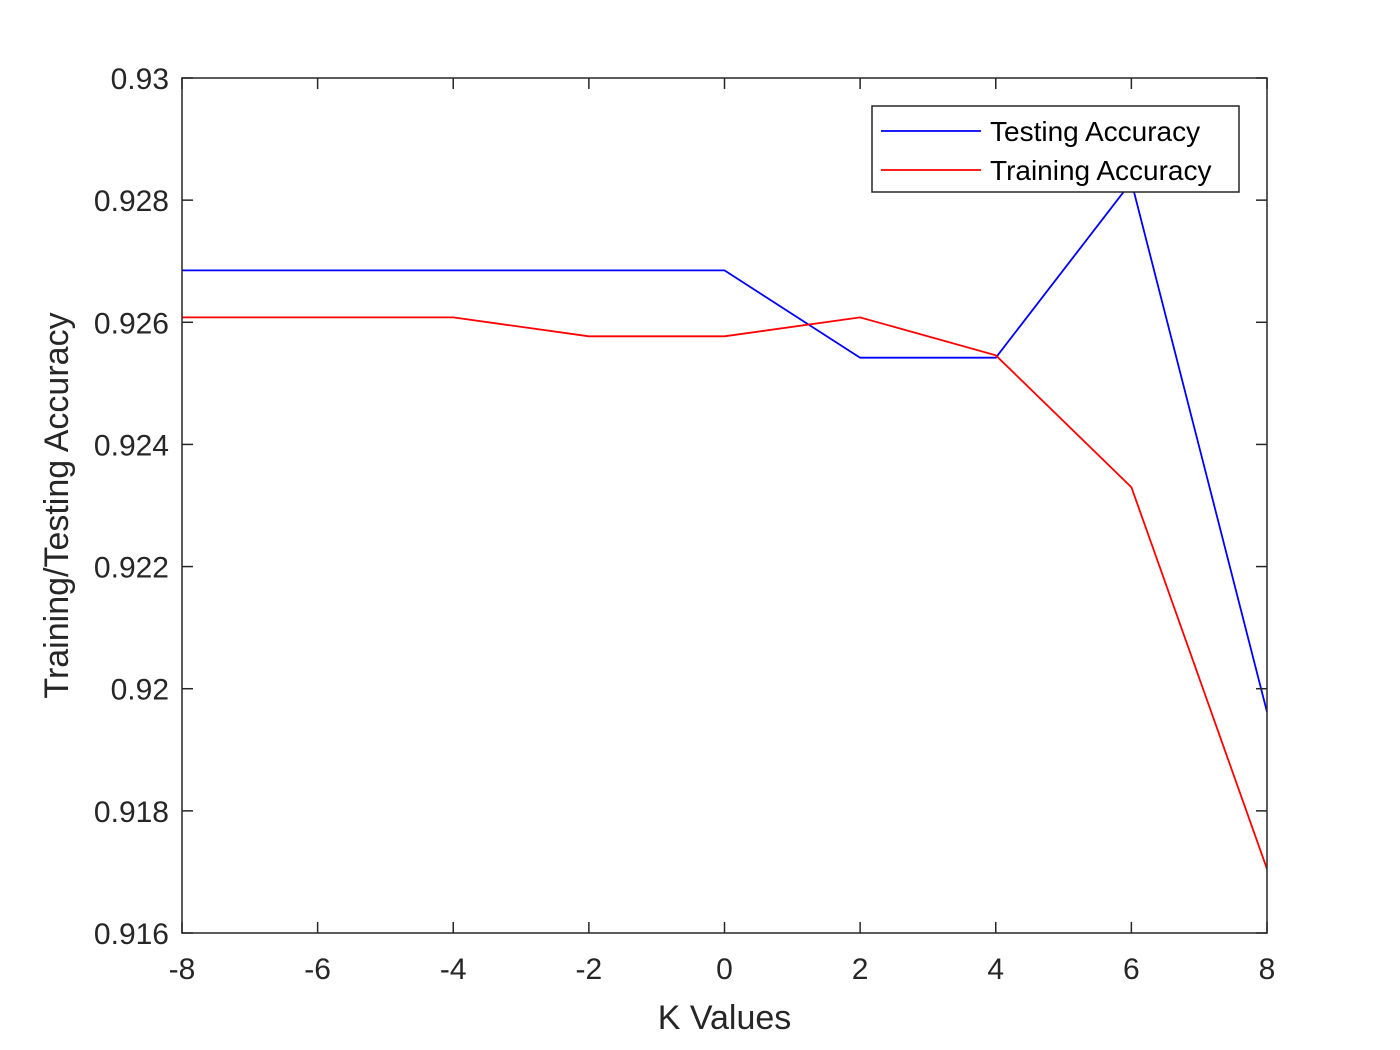 The width and height of the screenshot is (1400, 1050). What do you see at coordinates (131, 812) in the screenshot?
I see `y-tick-label: 0.918` at bounding box center [131, 812].